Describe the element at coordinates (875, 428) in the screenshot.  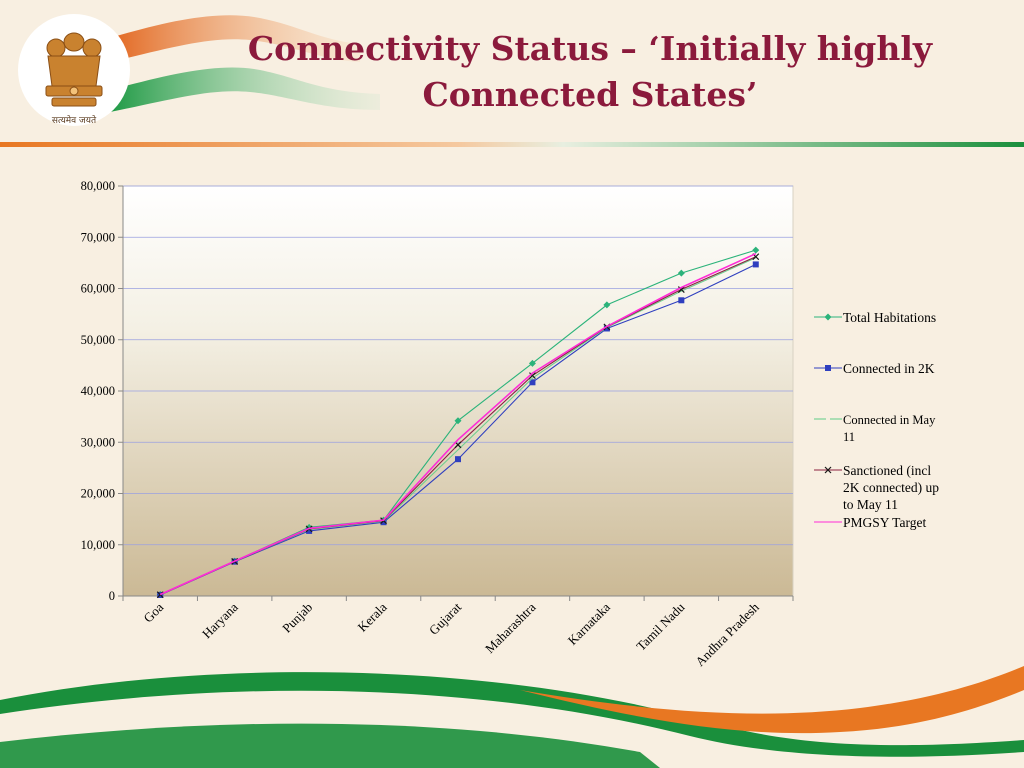
I see `legend-item: Connected in May 11` at that location.